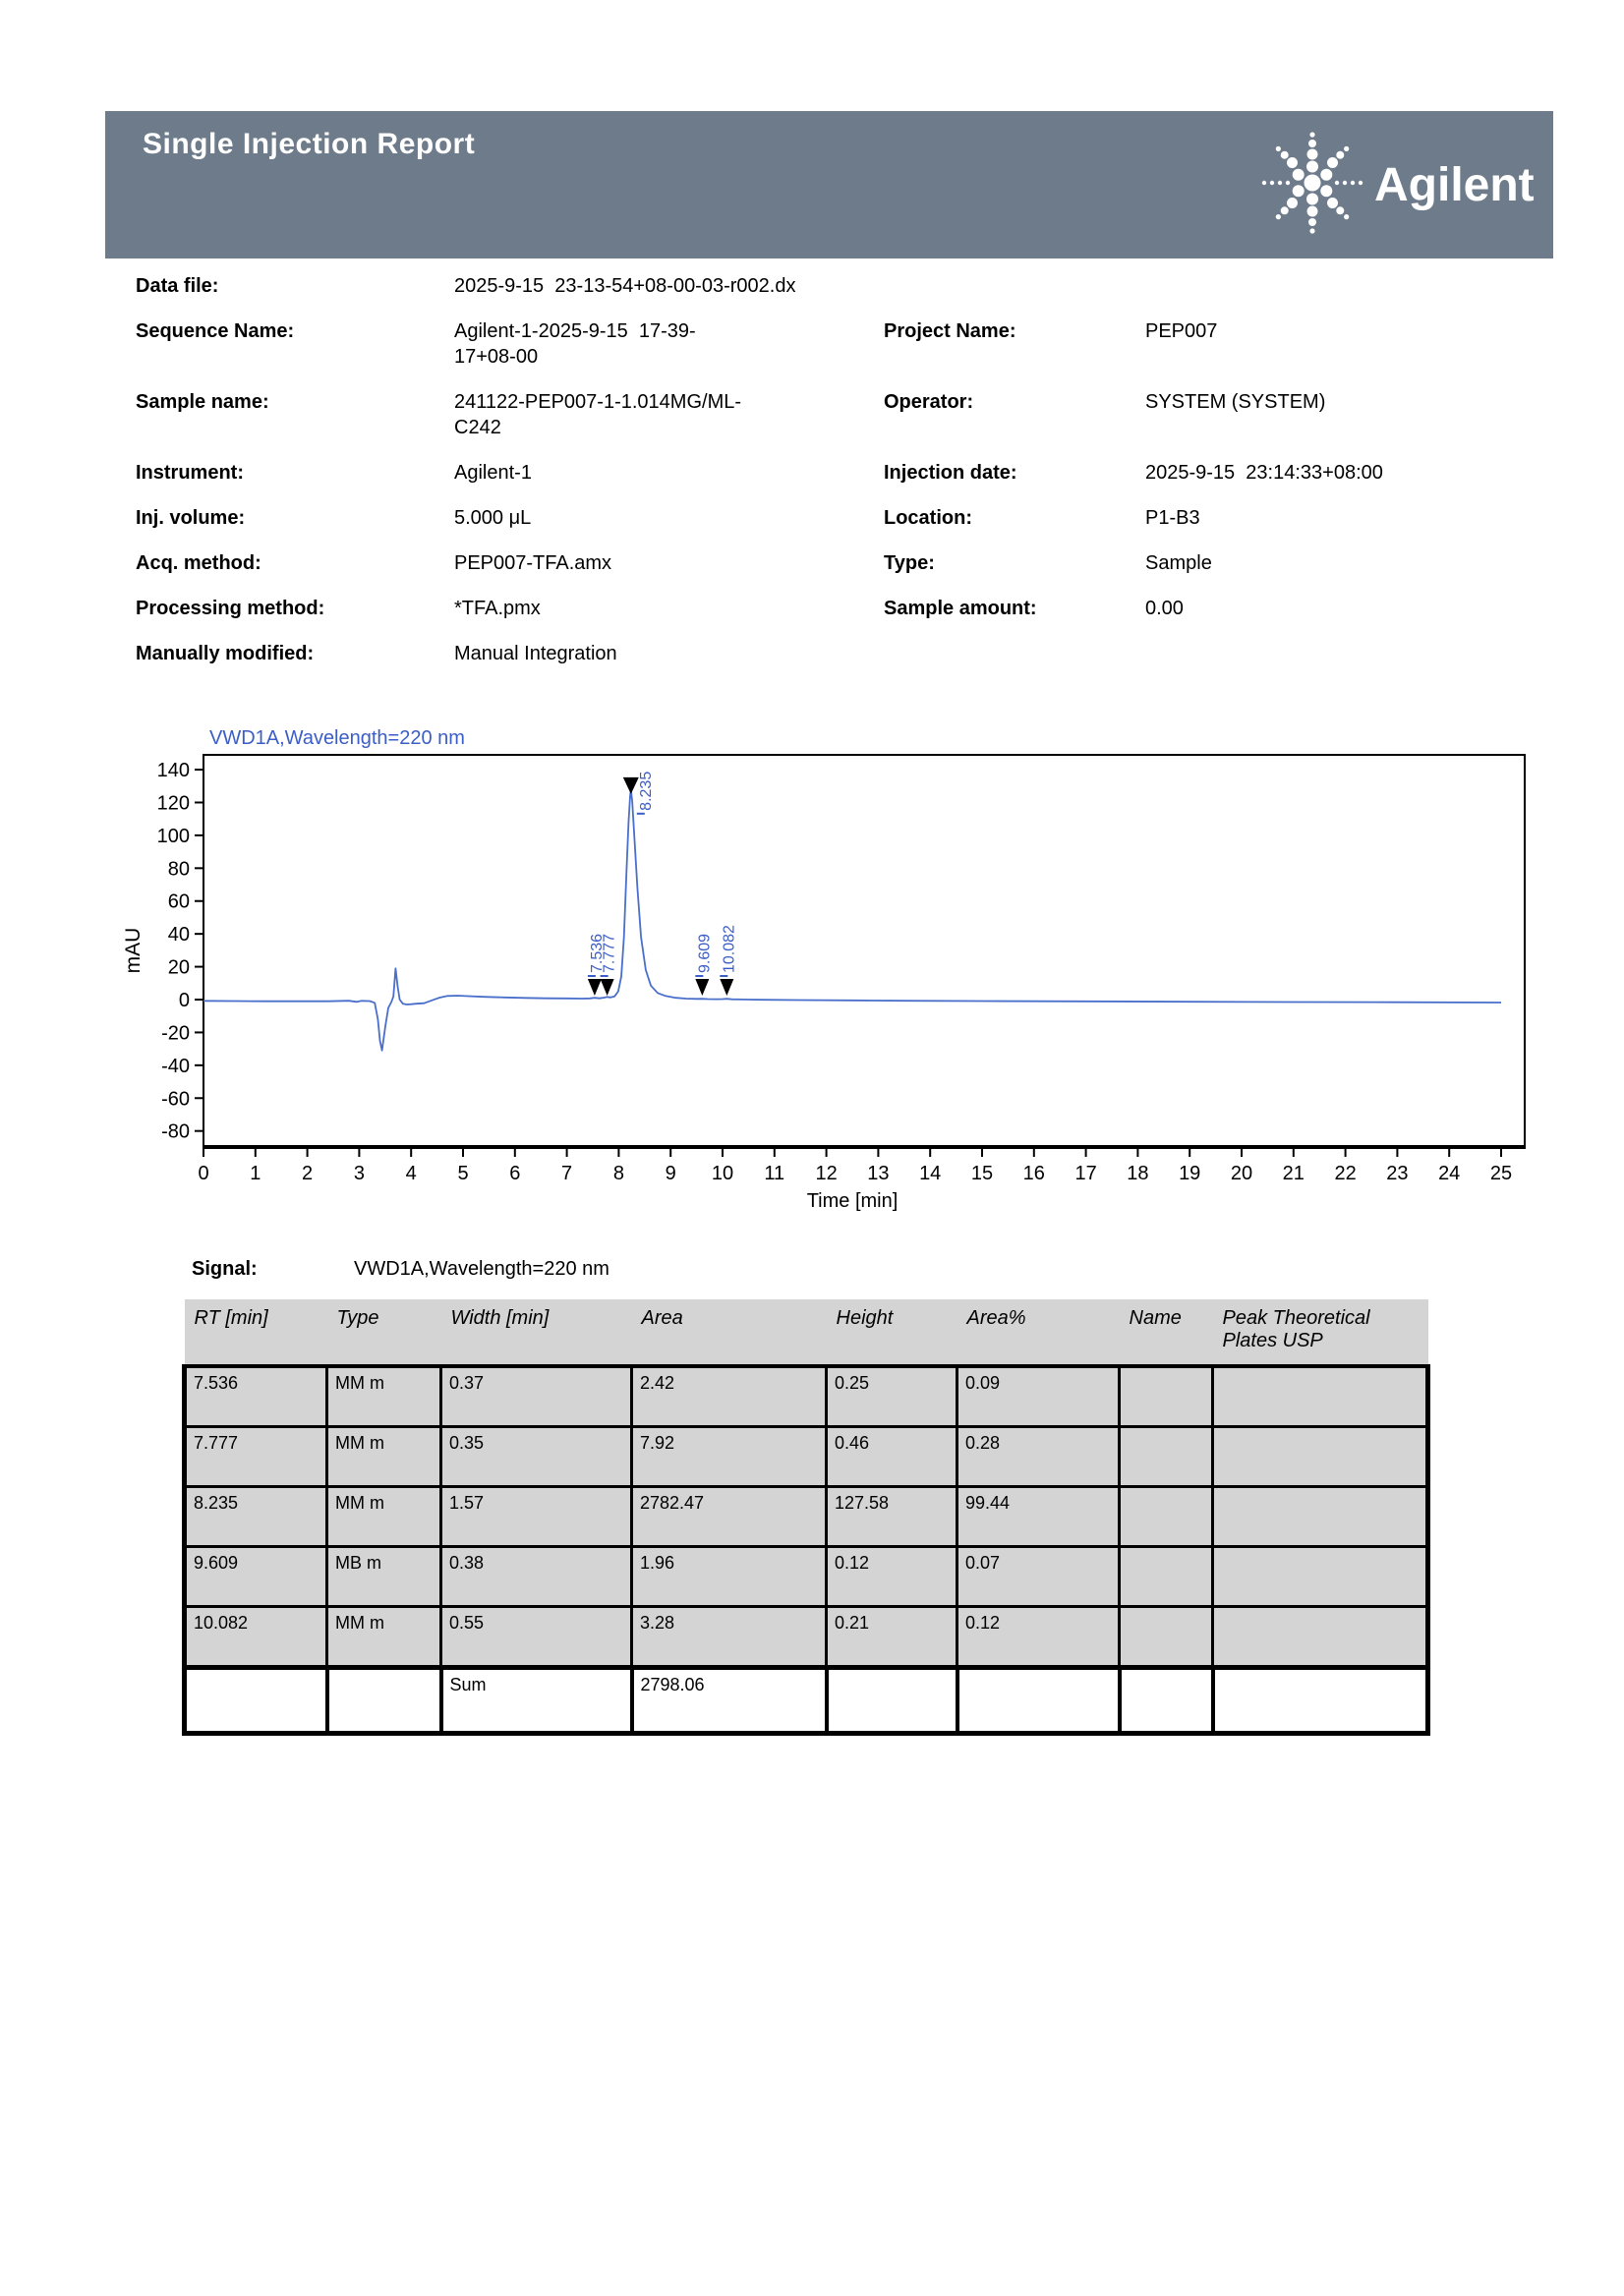  What do you see at coordinates (729, 1637) in the screenshot?
I see `peak-table-cell: 3.28` at bounding box center [729, 1637].